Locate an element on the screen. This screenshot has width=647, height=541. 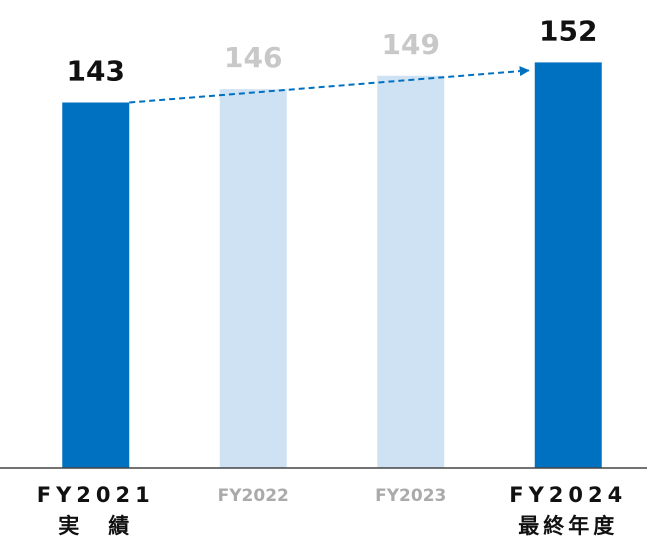
value-label: 149 is located at coordinates (411, 44).